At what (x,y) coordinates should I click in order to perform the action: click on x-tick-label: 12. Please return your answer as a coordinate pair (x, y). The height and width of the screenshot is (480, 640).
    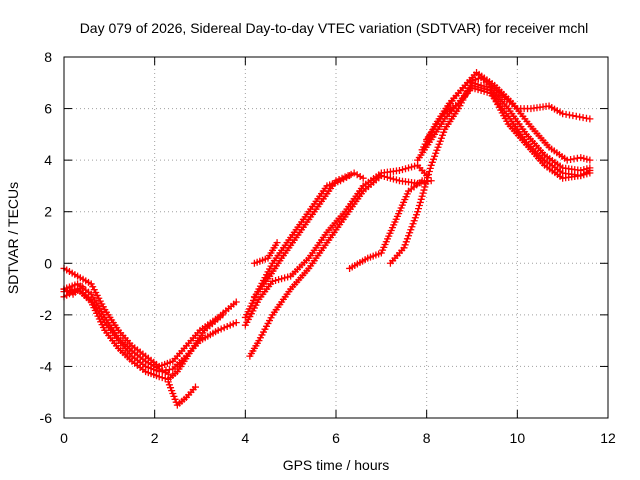
    Looking at the image, I should click on (608, 438).